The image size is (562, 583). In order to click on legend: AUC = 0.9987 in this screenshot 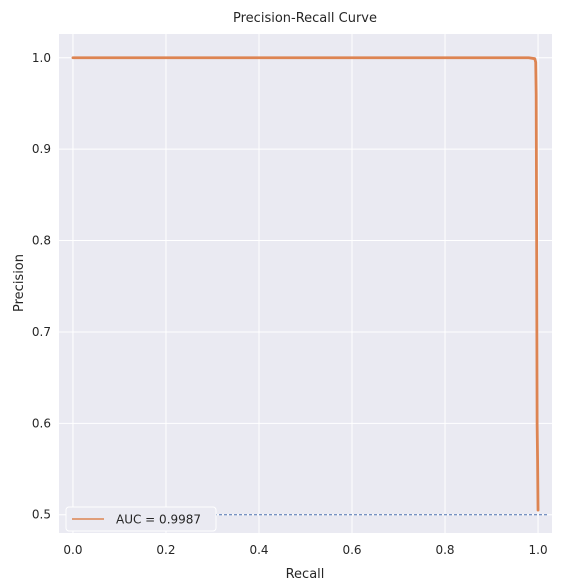, I will do `click(141, 519)`.